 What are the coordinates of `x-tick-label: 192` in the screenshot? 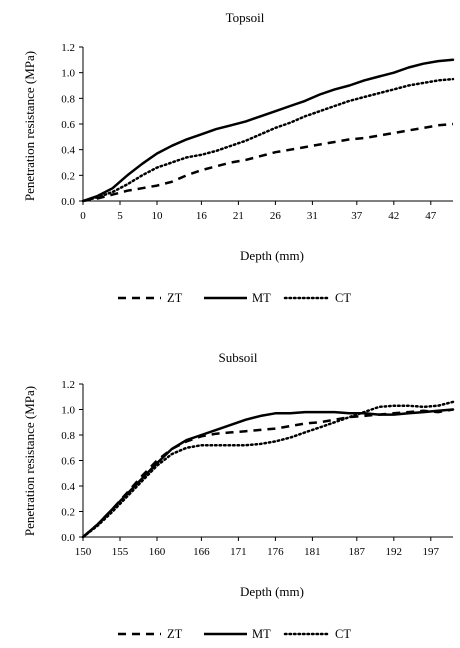 It's located at (394, 552).